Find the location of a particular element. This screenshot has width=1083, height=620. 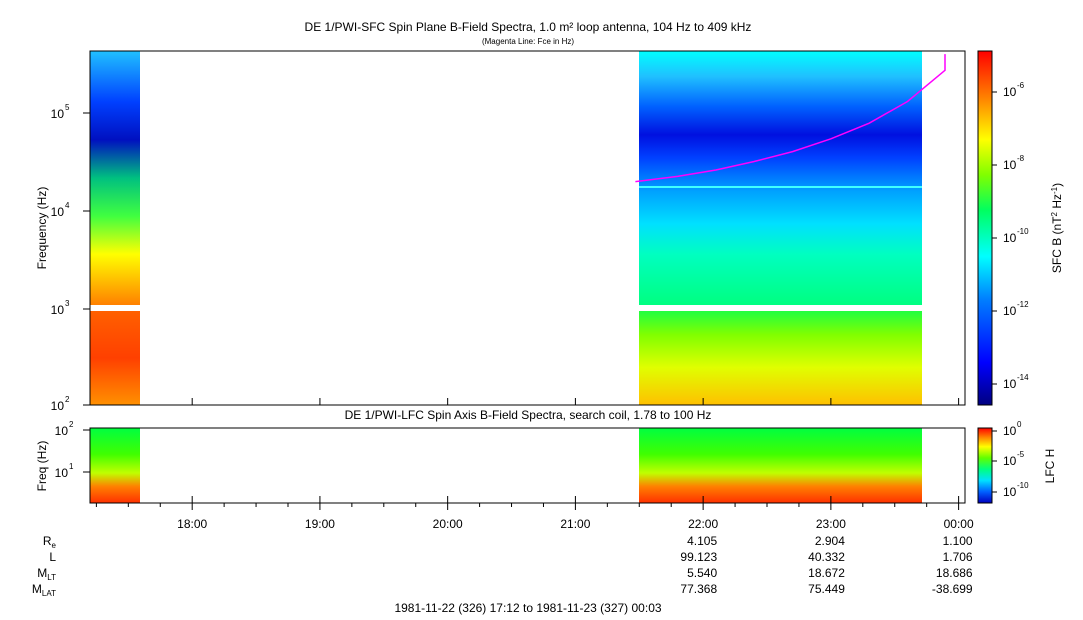

sfc-cbar-tick-1e-8: 10 -8 is located at coordinates (1008, 163).